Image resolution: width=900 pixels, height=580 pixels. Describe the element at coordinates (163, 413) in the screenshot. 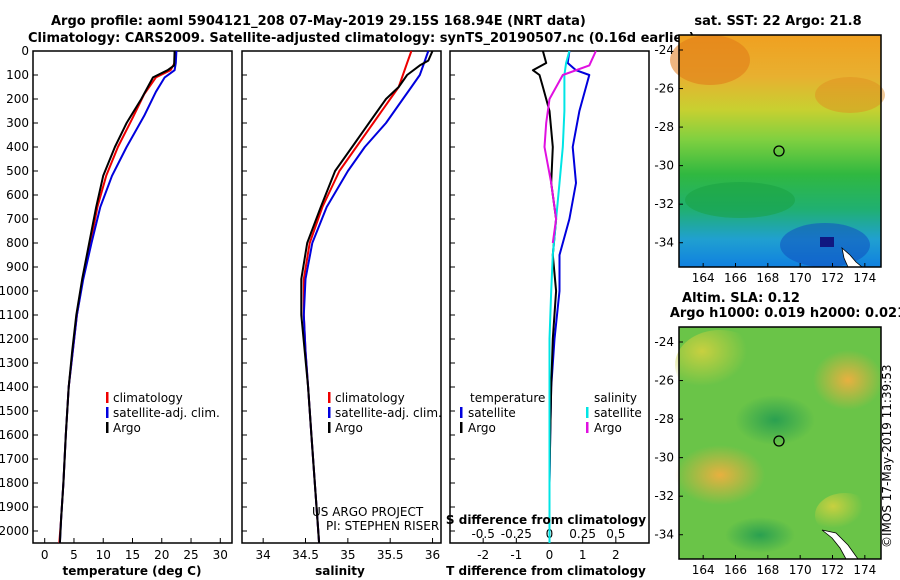

I see `temperature-legend: climatology satellite-adj. clim. Argo` at that location.